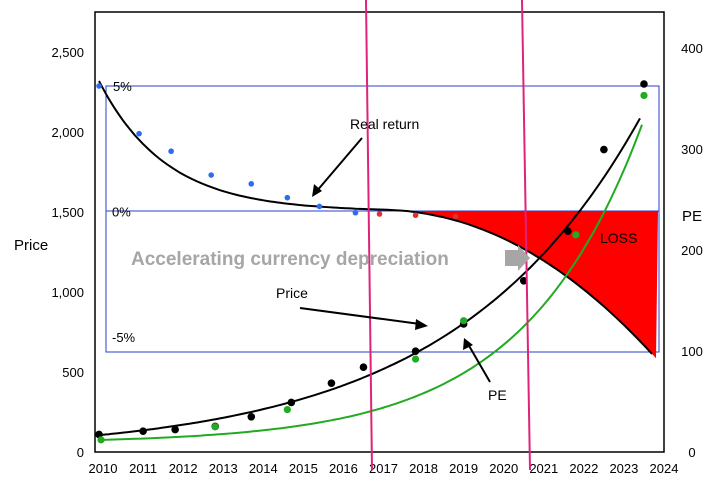 This screenshot has height=487, width=720. What do you see at coordinates (339, 165) in the screenshot?
I see `real-return-arrow-line` at bounding box center [339, 165].